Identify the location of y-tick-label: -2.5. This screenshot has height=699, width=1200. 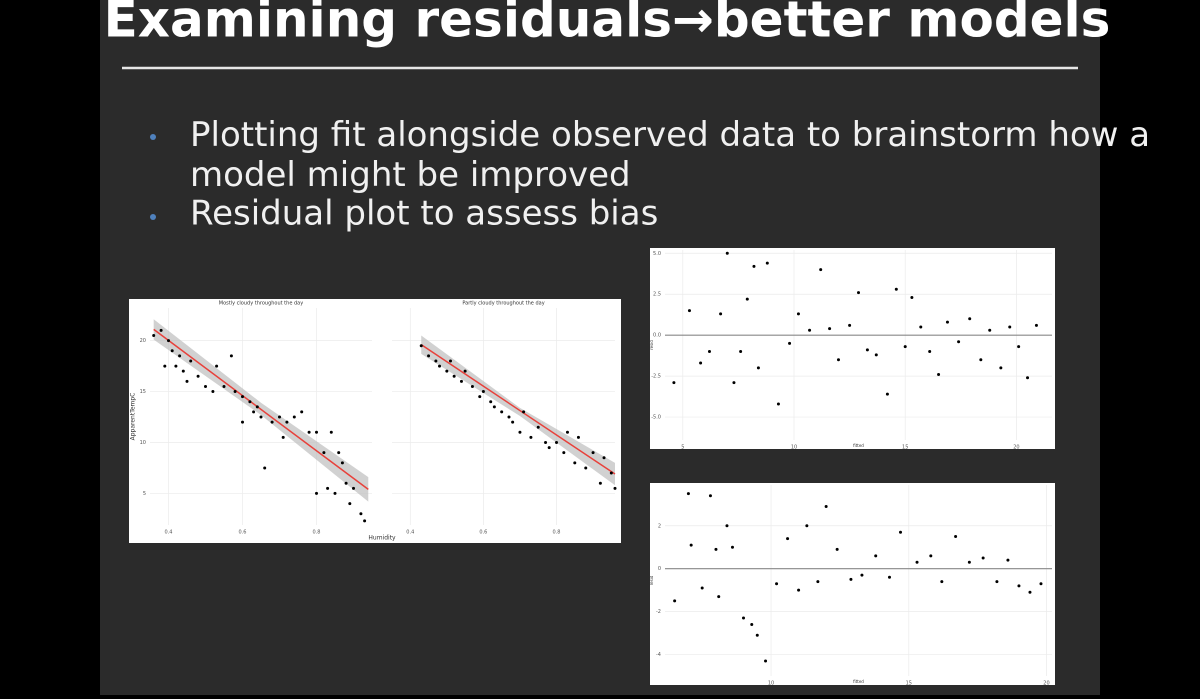
(656, 377).